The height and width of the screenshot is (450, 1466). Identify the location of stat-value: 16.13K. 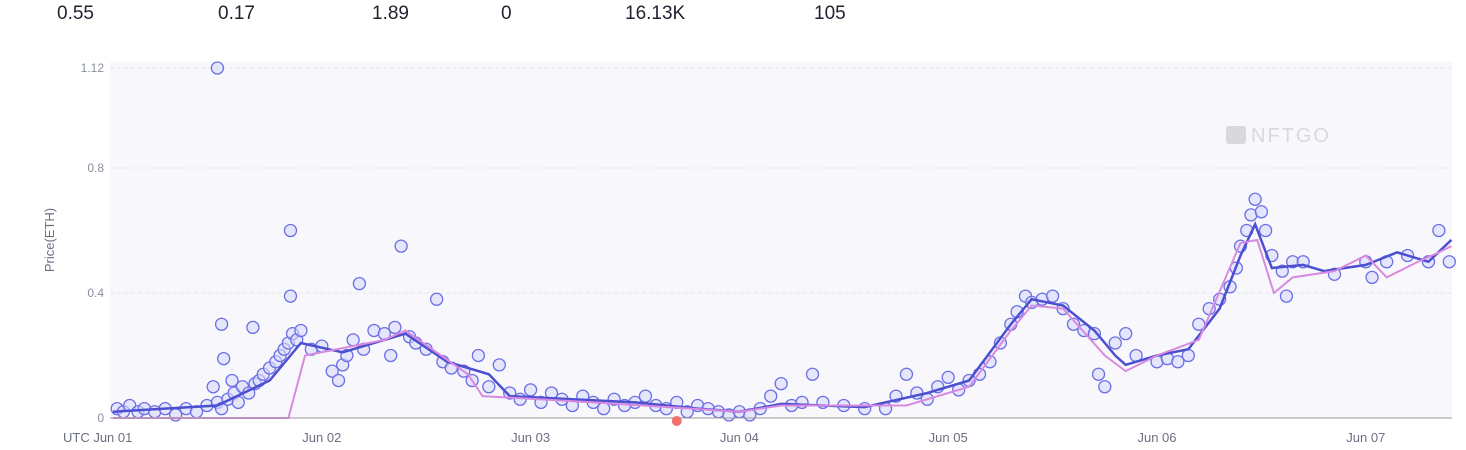
(655, 13).